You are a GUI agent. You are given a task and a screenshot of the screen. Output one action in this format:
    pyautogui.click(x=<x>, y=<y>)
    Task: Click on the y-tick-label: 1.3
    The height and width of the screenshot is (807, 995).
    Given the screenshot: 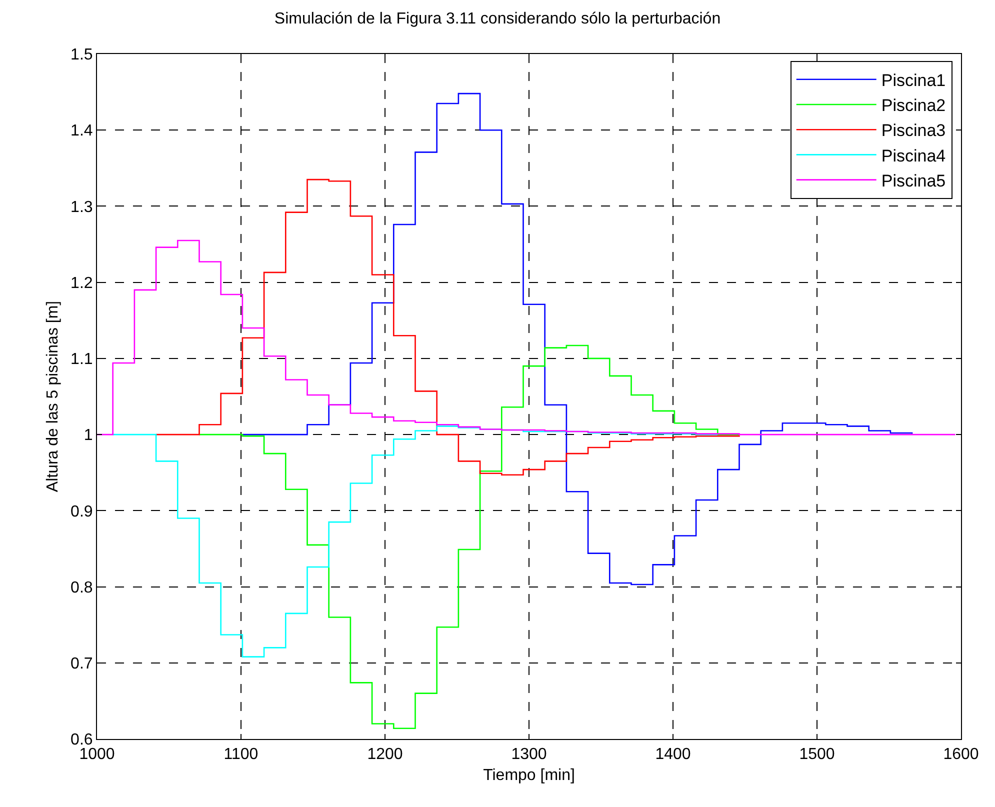 What is the action you would take?
    pyautogui.click(x=81, y=207)
    